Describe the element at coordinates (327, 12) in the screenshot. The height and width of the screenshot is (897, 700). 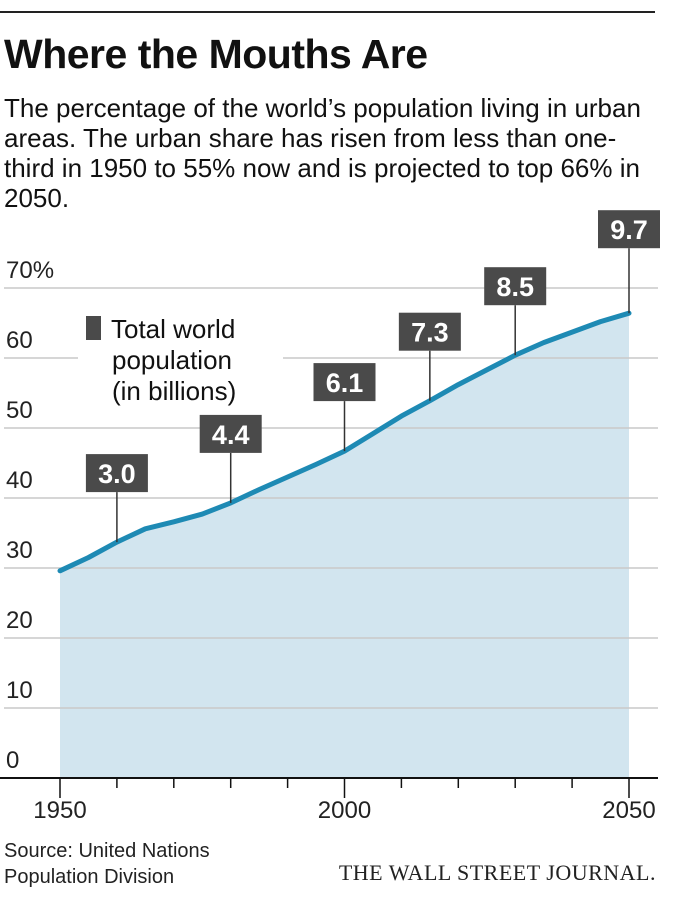
I see `top-rule` at that location.